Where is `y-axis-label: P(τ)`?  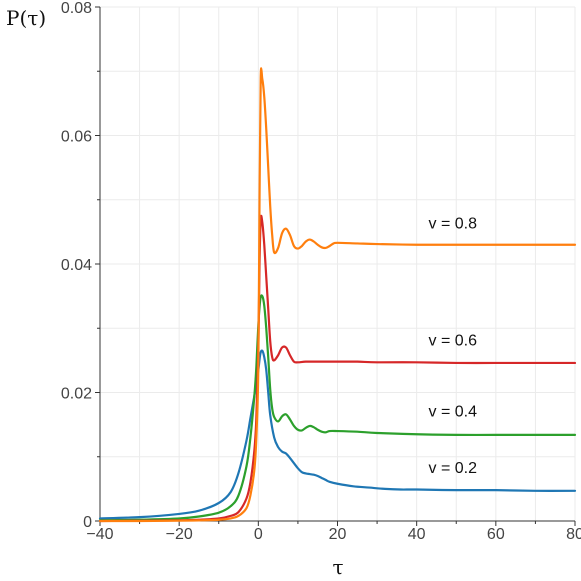
y-axis-label: P(τ) is located at coordinates (26, 18).